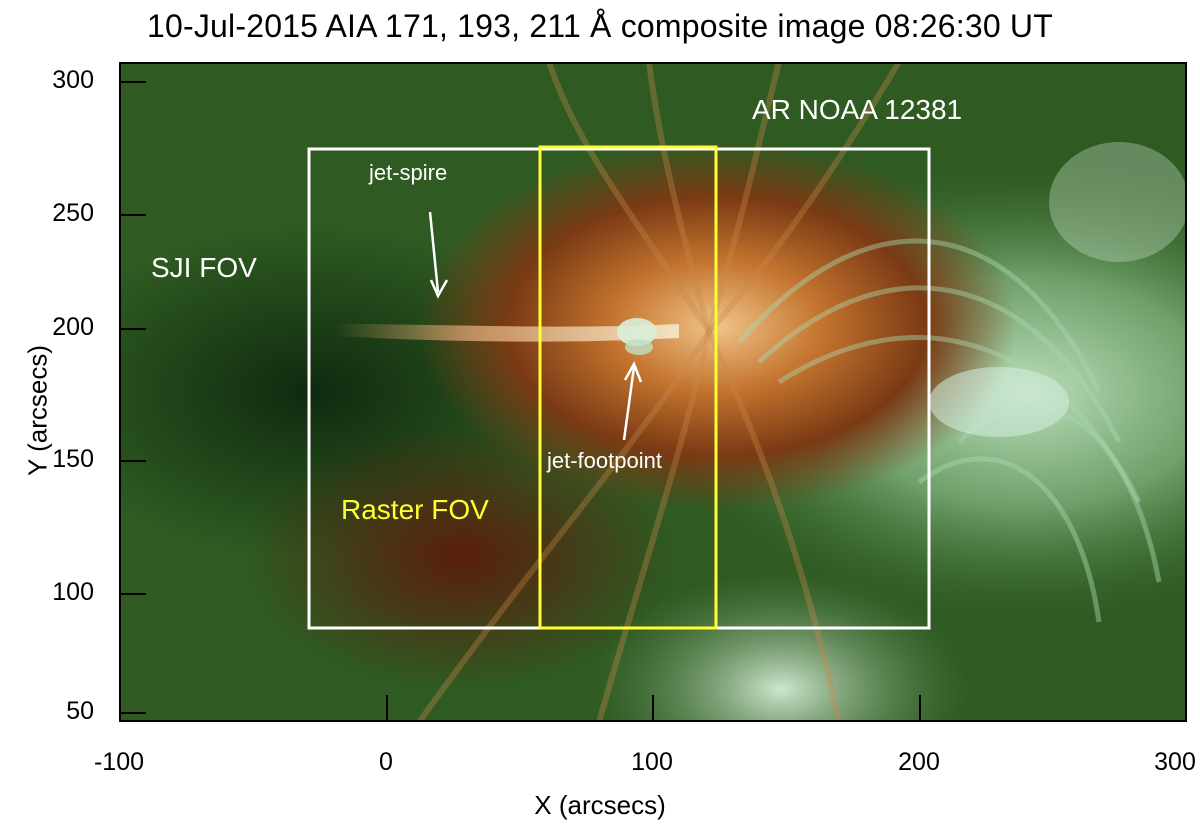 The image size is (1200, 827). I want to click on xtick-label: 300, so click(1175, 762).